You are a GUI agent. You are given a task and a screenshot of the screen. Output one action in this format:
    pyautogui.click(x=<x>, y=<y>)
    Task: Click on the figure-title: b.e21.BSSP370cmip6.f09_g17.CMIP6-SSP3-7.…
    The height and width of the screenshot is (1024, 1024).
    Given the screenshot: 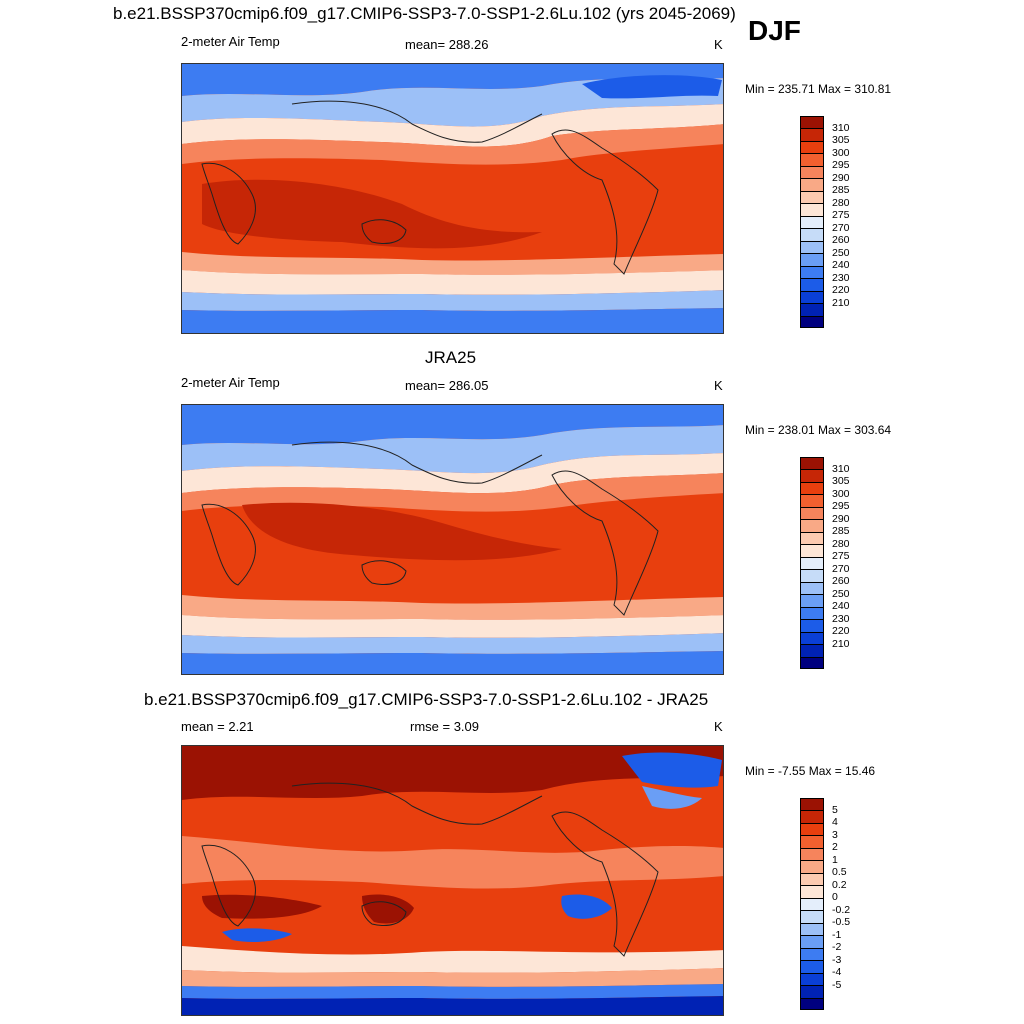 What is the action you would take?
    pyautogui.click(x=424, y=13)
    